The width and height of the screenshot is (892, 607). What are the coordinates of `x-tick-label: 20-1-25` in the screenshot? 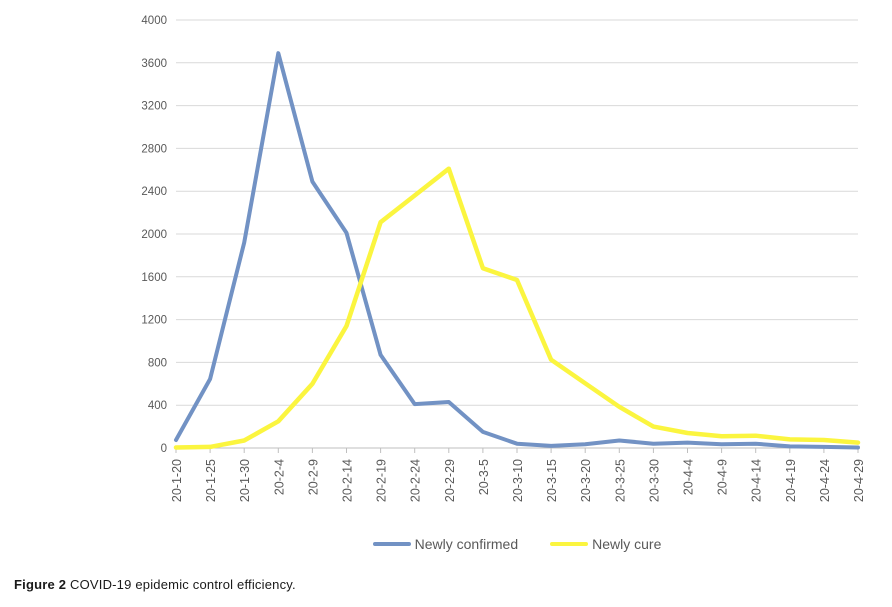 It's located at (211, 480).